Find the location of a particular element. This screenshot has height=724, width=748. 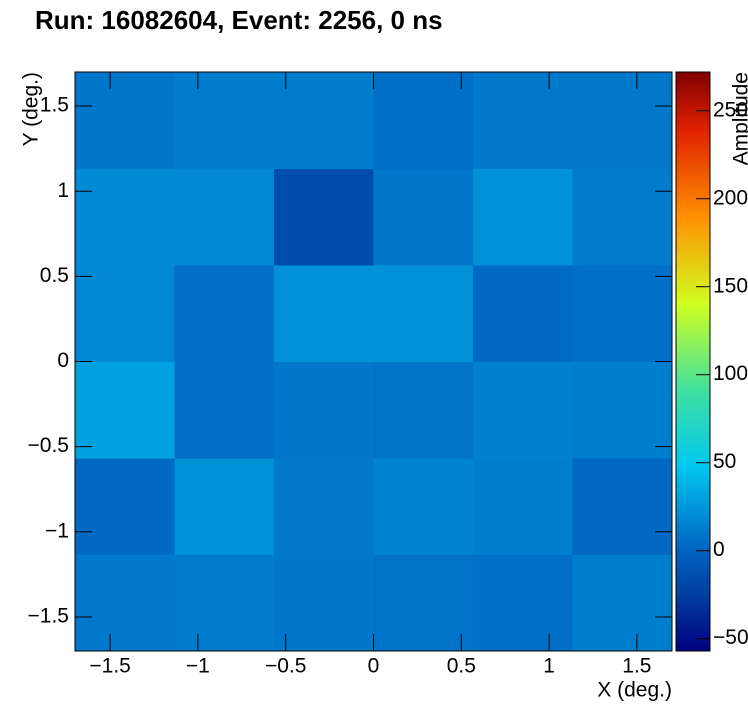

y-tick-label: 0.5 is located at coordinates (54, 275).